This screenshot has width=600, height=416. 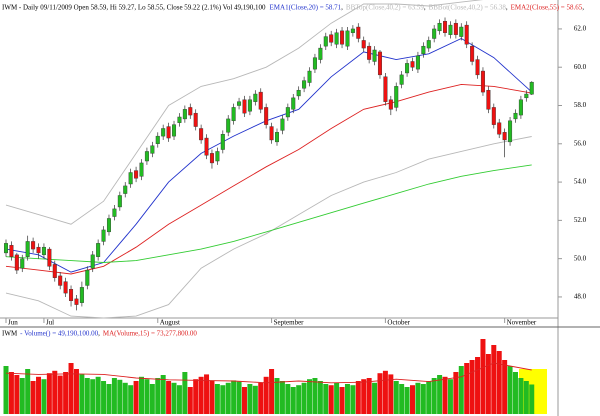 What do you see at coordinates (170, 323) in the screenshot?
I see `x-tick-label: August` at bounding box center [170, 323].